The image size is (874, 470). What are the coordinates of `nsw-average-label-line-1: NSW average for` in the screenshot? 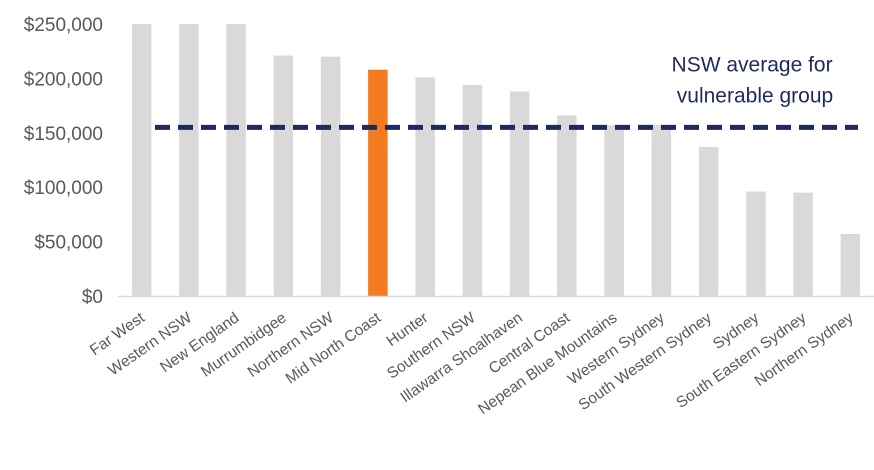 It's located at (752, 64).